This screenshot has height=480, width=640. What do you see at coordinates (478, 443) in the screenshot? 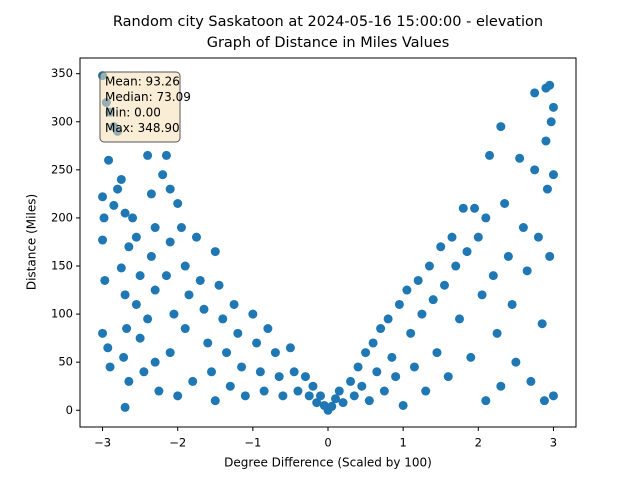
I see `x-tick-label: 2` at bounding box center [478, 443].